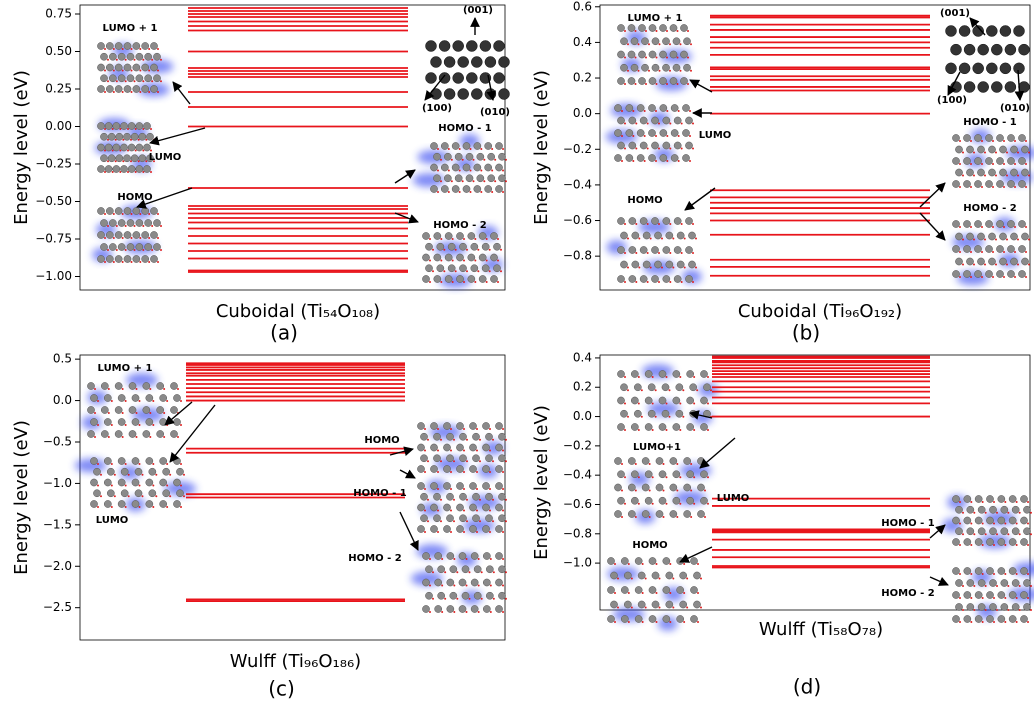 The height and width of the screenshot is (706, 1034). Describe the element at coordinates (972, 278) in the screenshot. I see `orbital-density` at that location.